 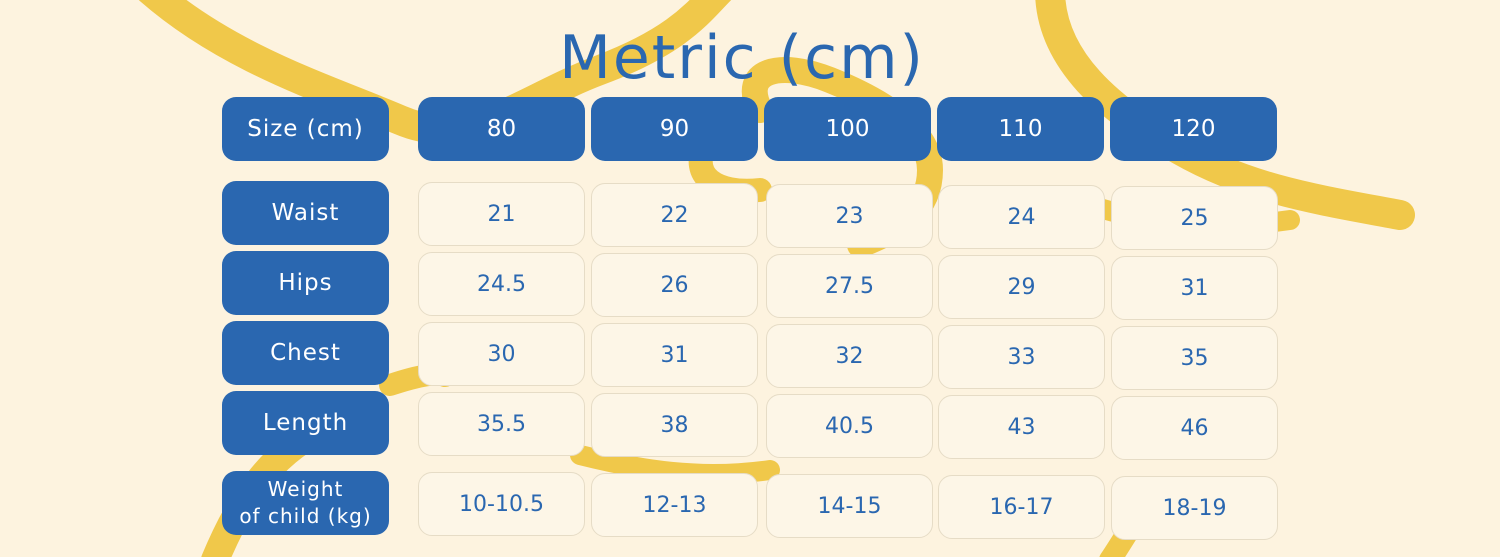 What do you see at coordinates (1021, 427) in the screenshot?
I see `table-cell: 43` at bounding box center [1021, 427].